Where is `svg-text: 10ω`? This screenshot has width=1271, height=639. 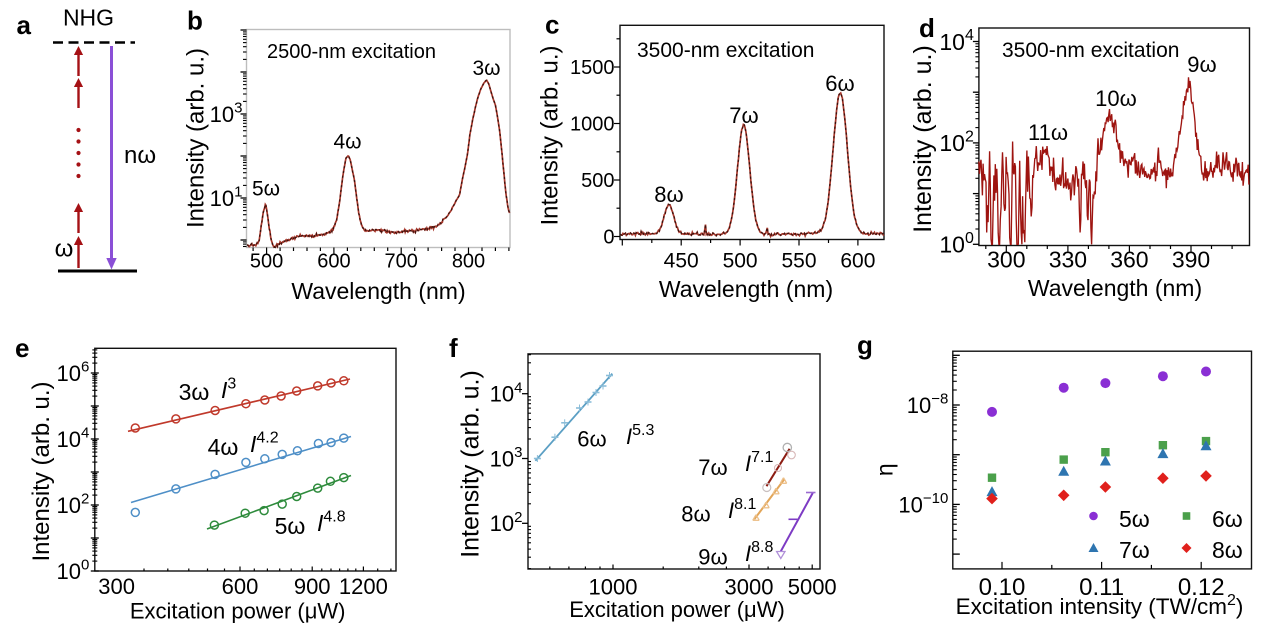 svg-text: 10ω is located at coordinates (1116, 98).